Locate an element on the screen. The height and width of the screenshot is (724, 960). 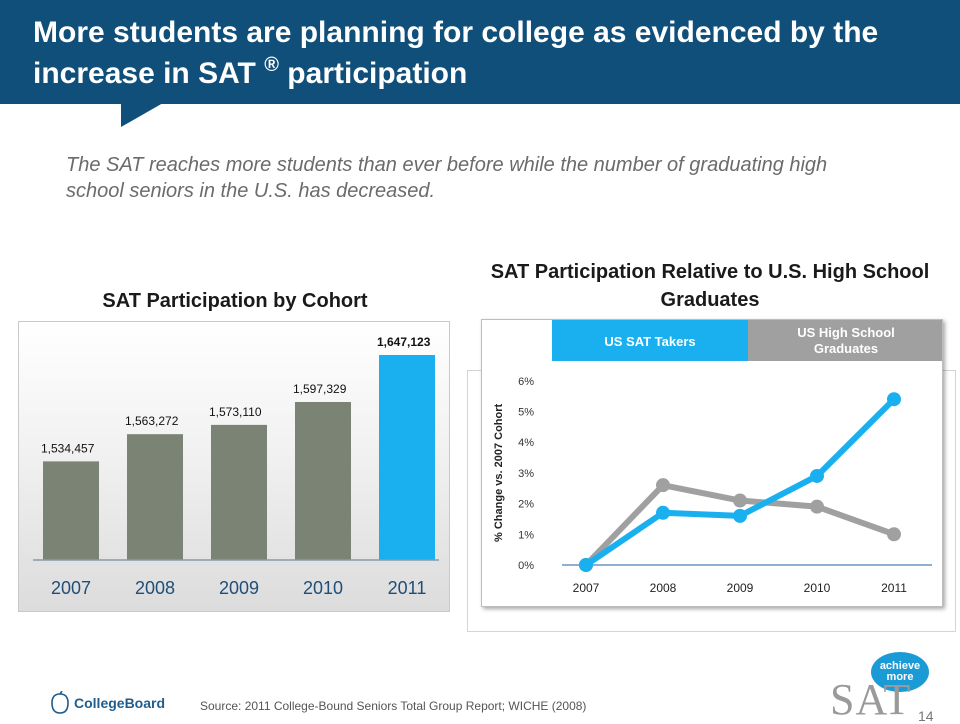
legend-label: US SAT Takers is located at coordinates (649, 341).